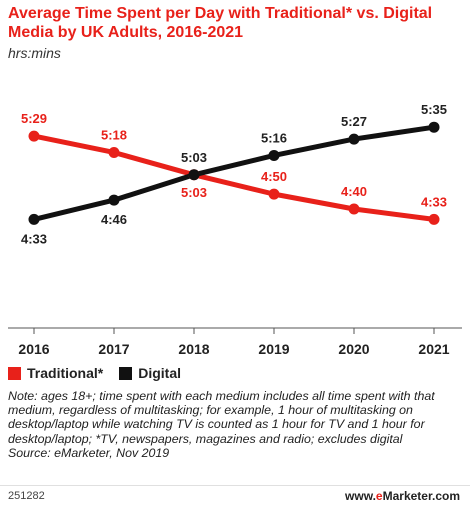 The width and height of the screenshot is (470, 506). What do you see at coordinates (274, 176) in the screenshot?
I see `data-label-traditional: 4:50` at bounding box center [274, 176].